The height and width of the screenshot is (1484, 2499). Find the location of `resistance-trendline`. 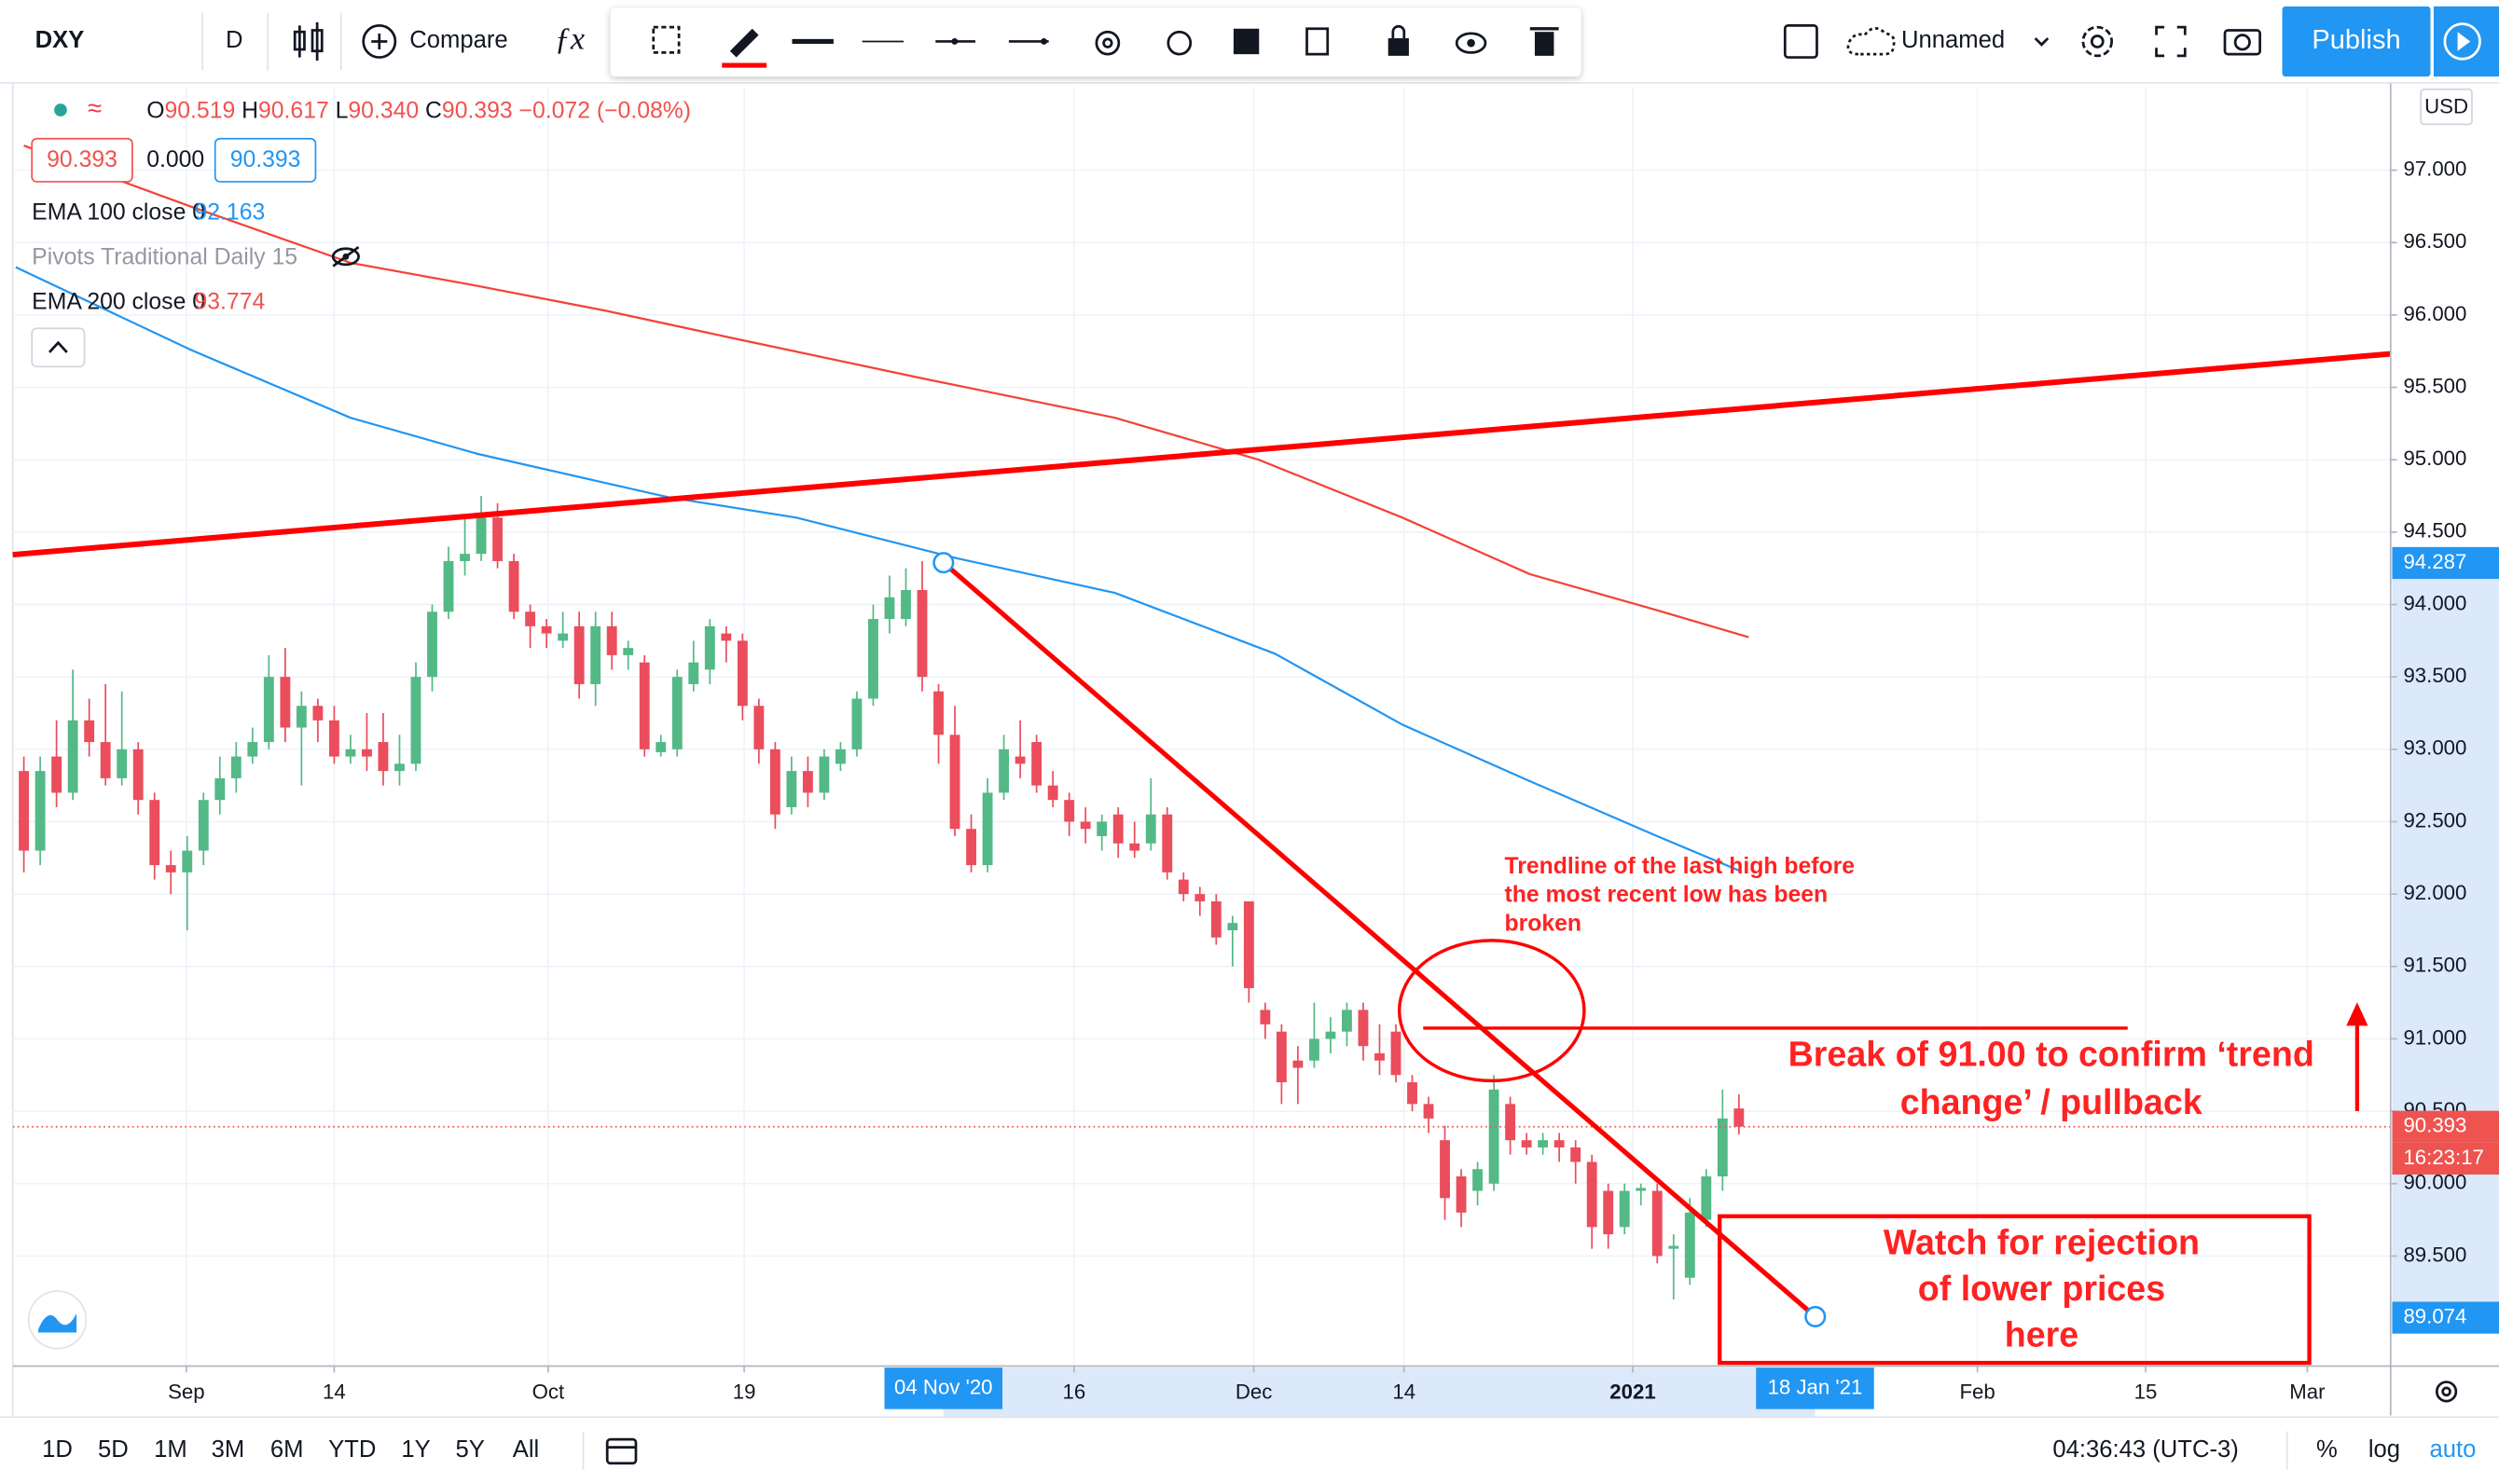

resistance-trendline is located at coordinates (1202, 454).